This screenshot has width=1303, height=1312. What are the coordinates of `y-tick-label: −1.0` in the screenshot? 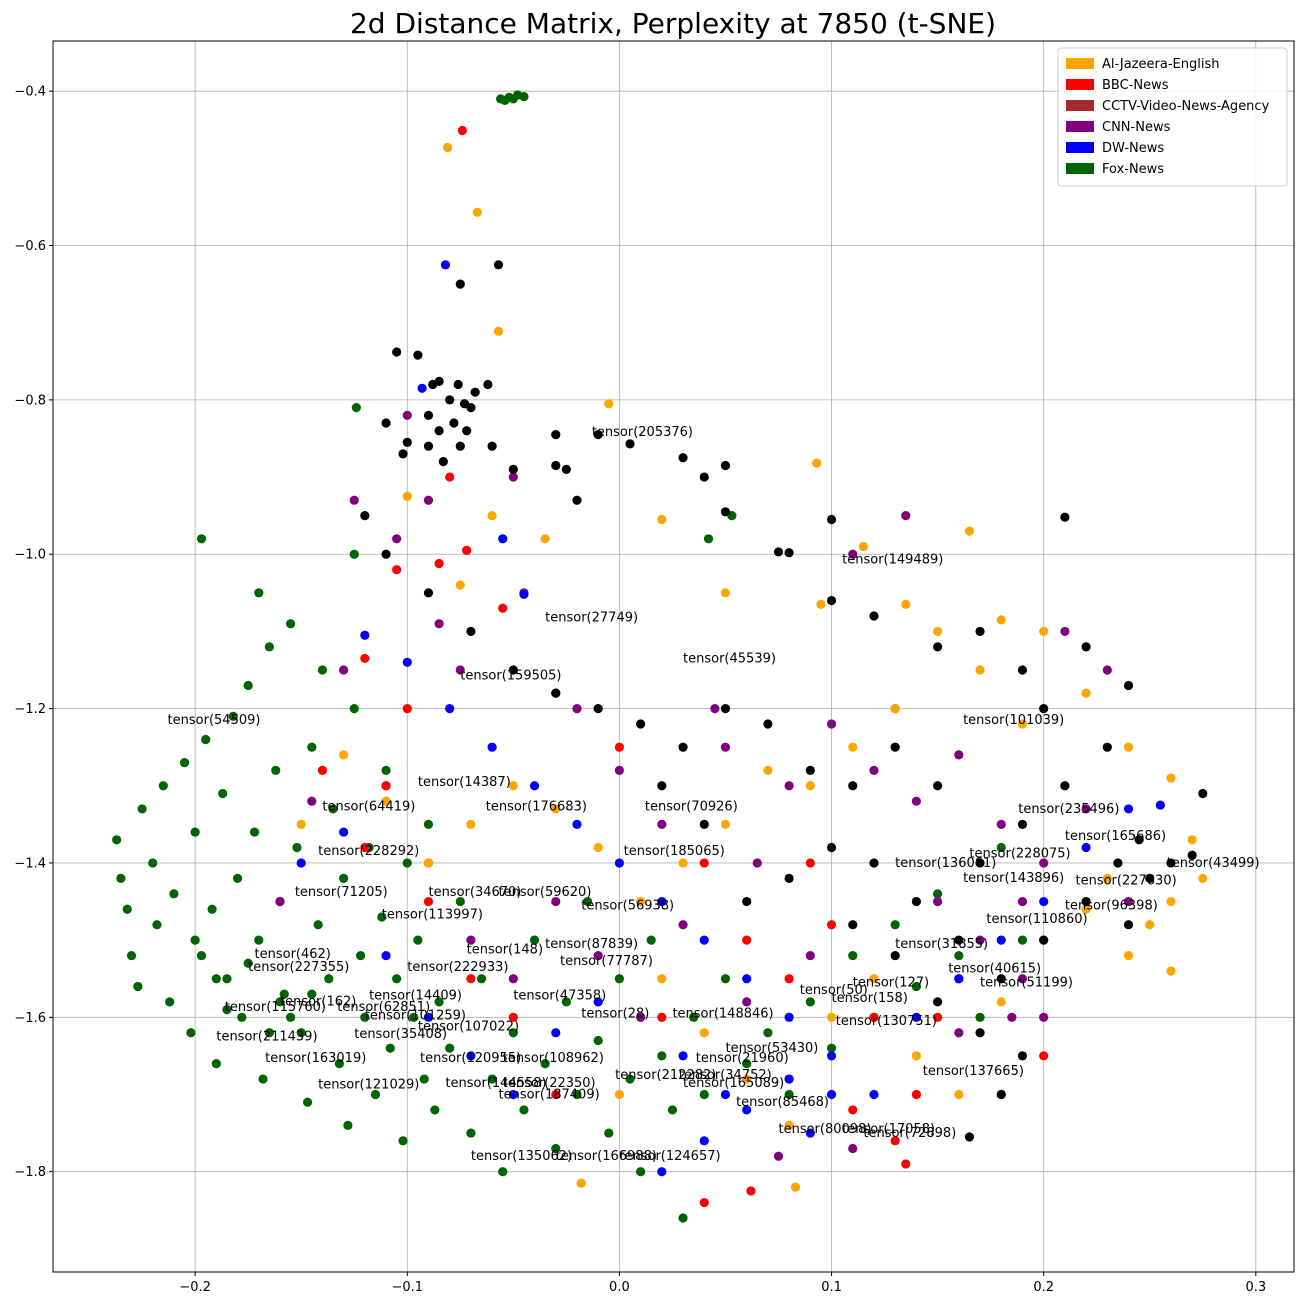 It's located at (30, 555).